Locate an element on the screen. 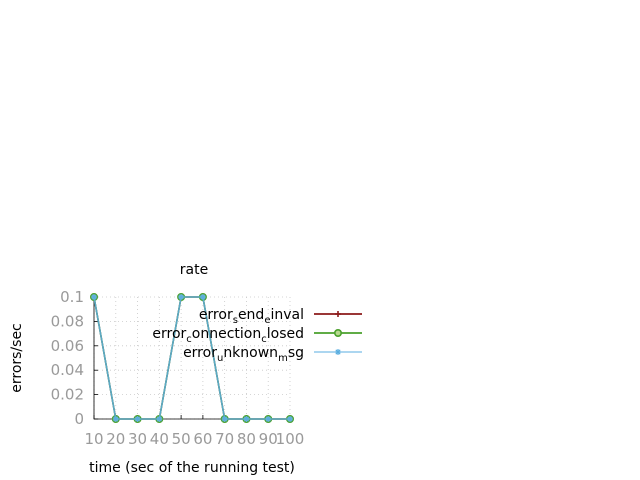  y-tick-label: 0 is located at coordinates (79, 419).